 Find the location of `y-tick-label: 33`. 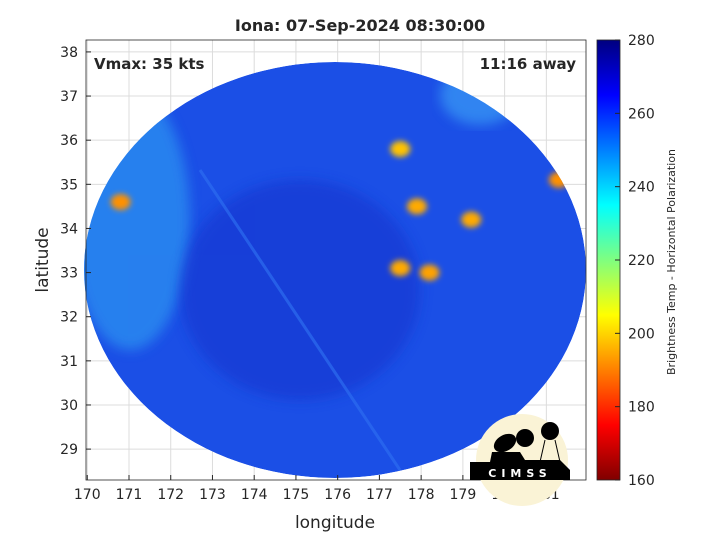

y-tick-label: 33 is located at coordinates (69, 274).